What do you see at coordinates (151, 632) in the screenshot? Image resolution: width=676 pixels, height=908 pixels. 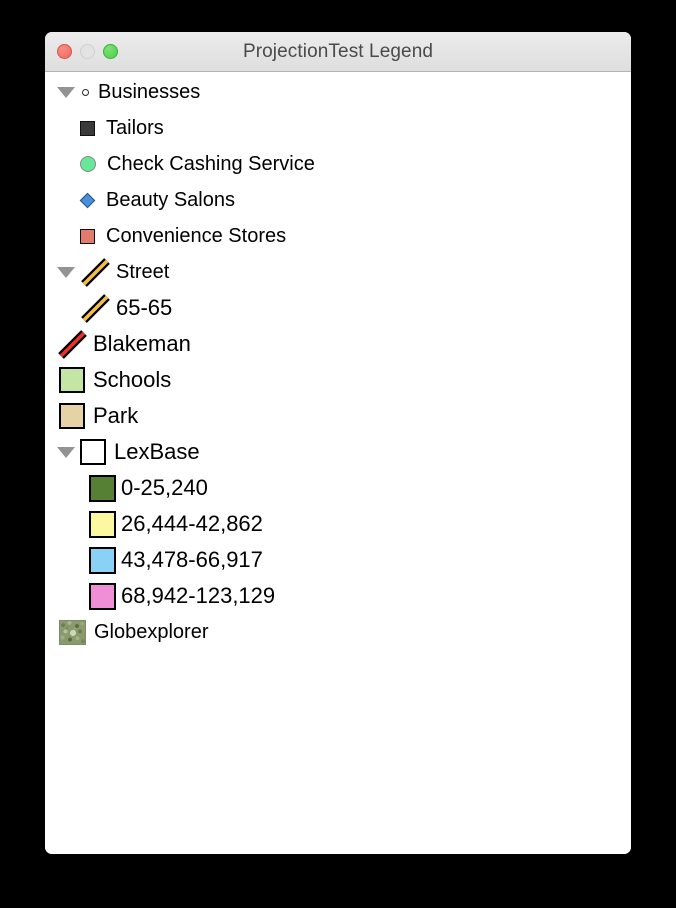 I see `legend-label: Globexplorer` at bounding box center [151, 632].